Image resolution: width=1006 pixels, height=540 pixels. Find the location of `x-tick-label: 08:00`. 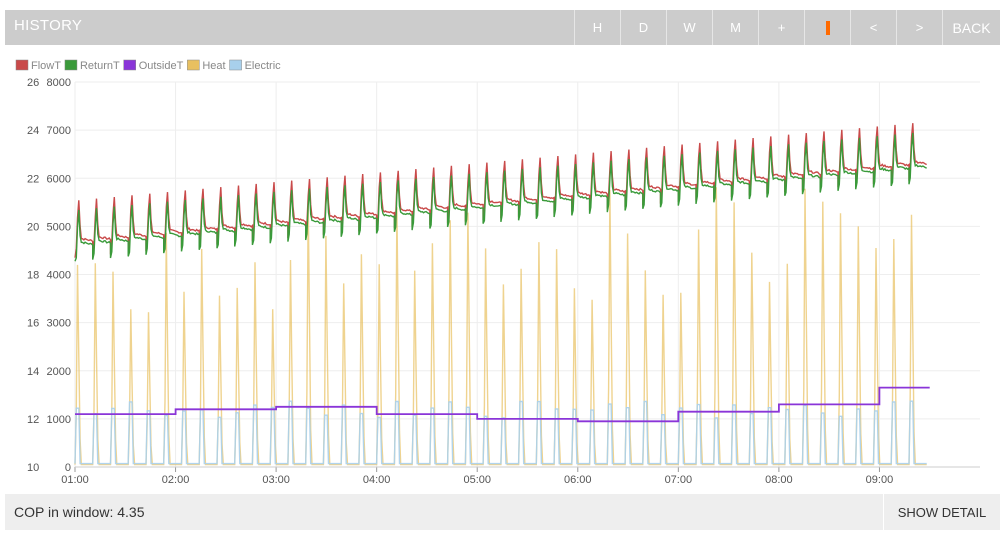

x-tick-label: 08:00 is located at coordinates (779, 480).